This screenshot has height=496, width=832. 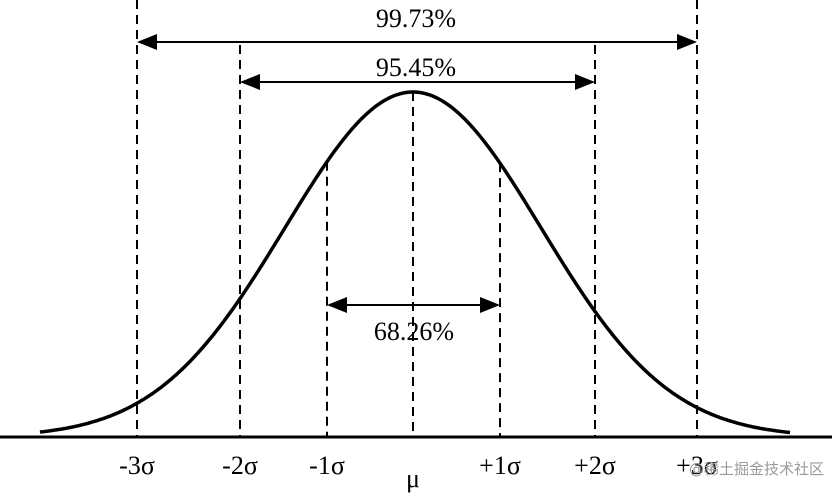 What do you see at coordinates (413, 478) in the screenshot?
I see `axis-label: μ` at bounding box center [413, 478].